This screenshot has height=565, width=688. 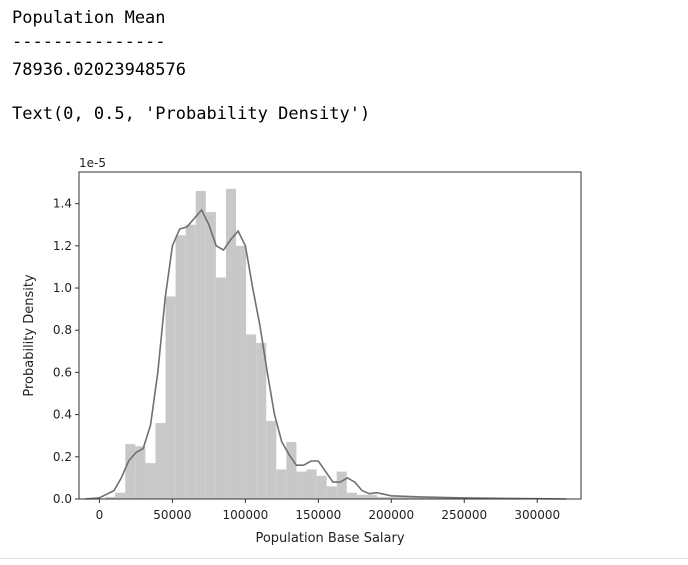 What do you see at coordinates (29, 335) in the screenshot?
I see `y-axis-title: Probability Density` at bounding box center [29, 335].